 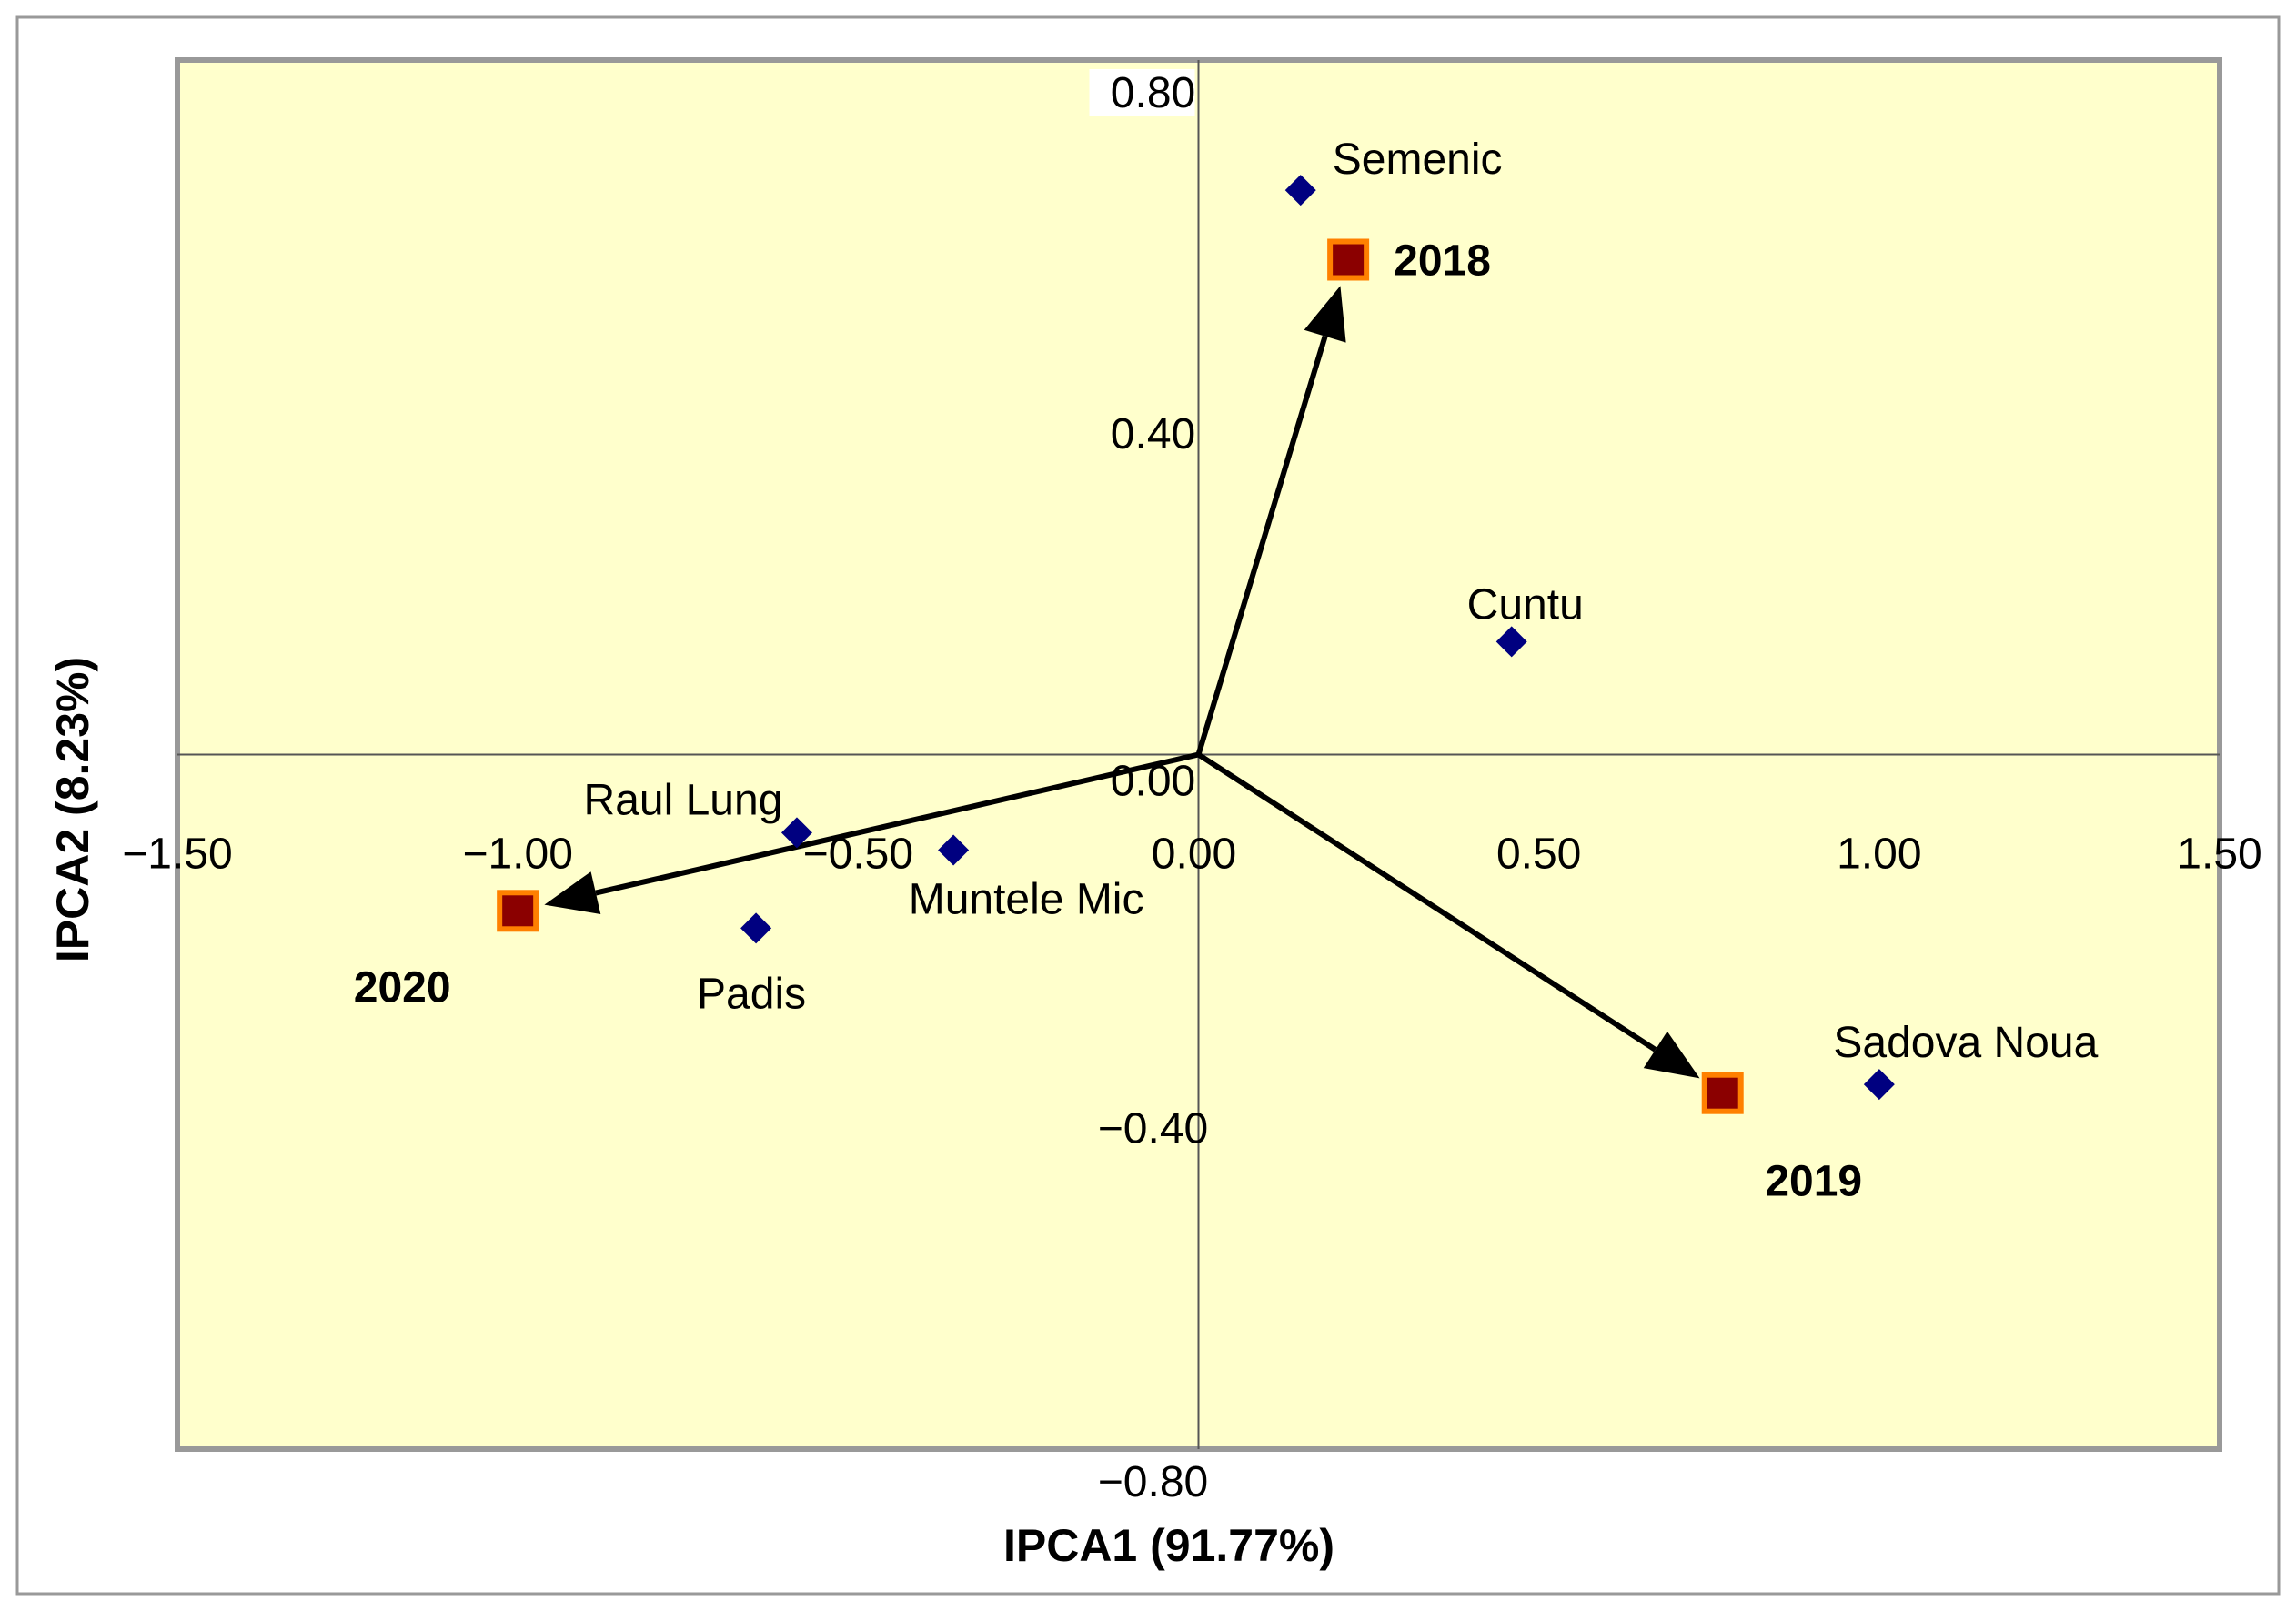 What do you see at coordinates (751, 994) in the screenshot?
I see `location-label: Padis` at bounding box center [751, 994].